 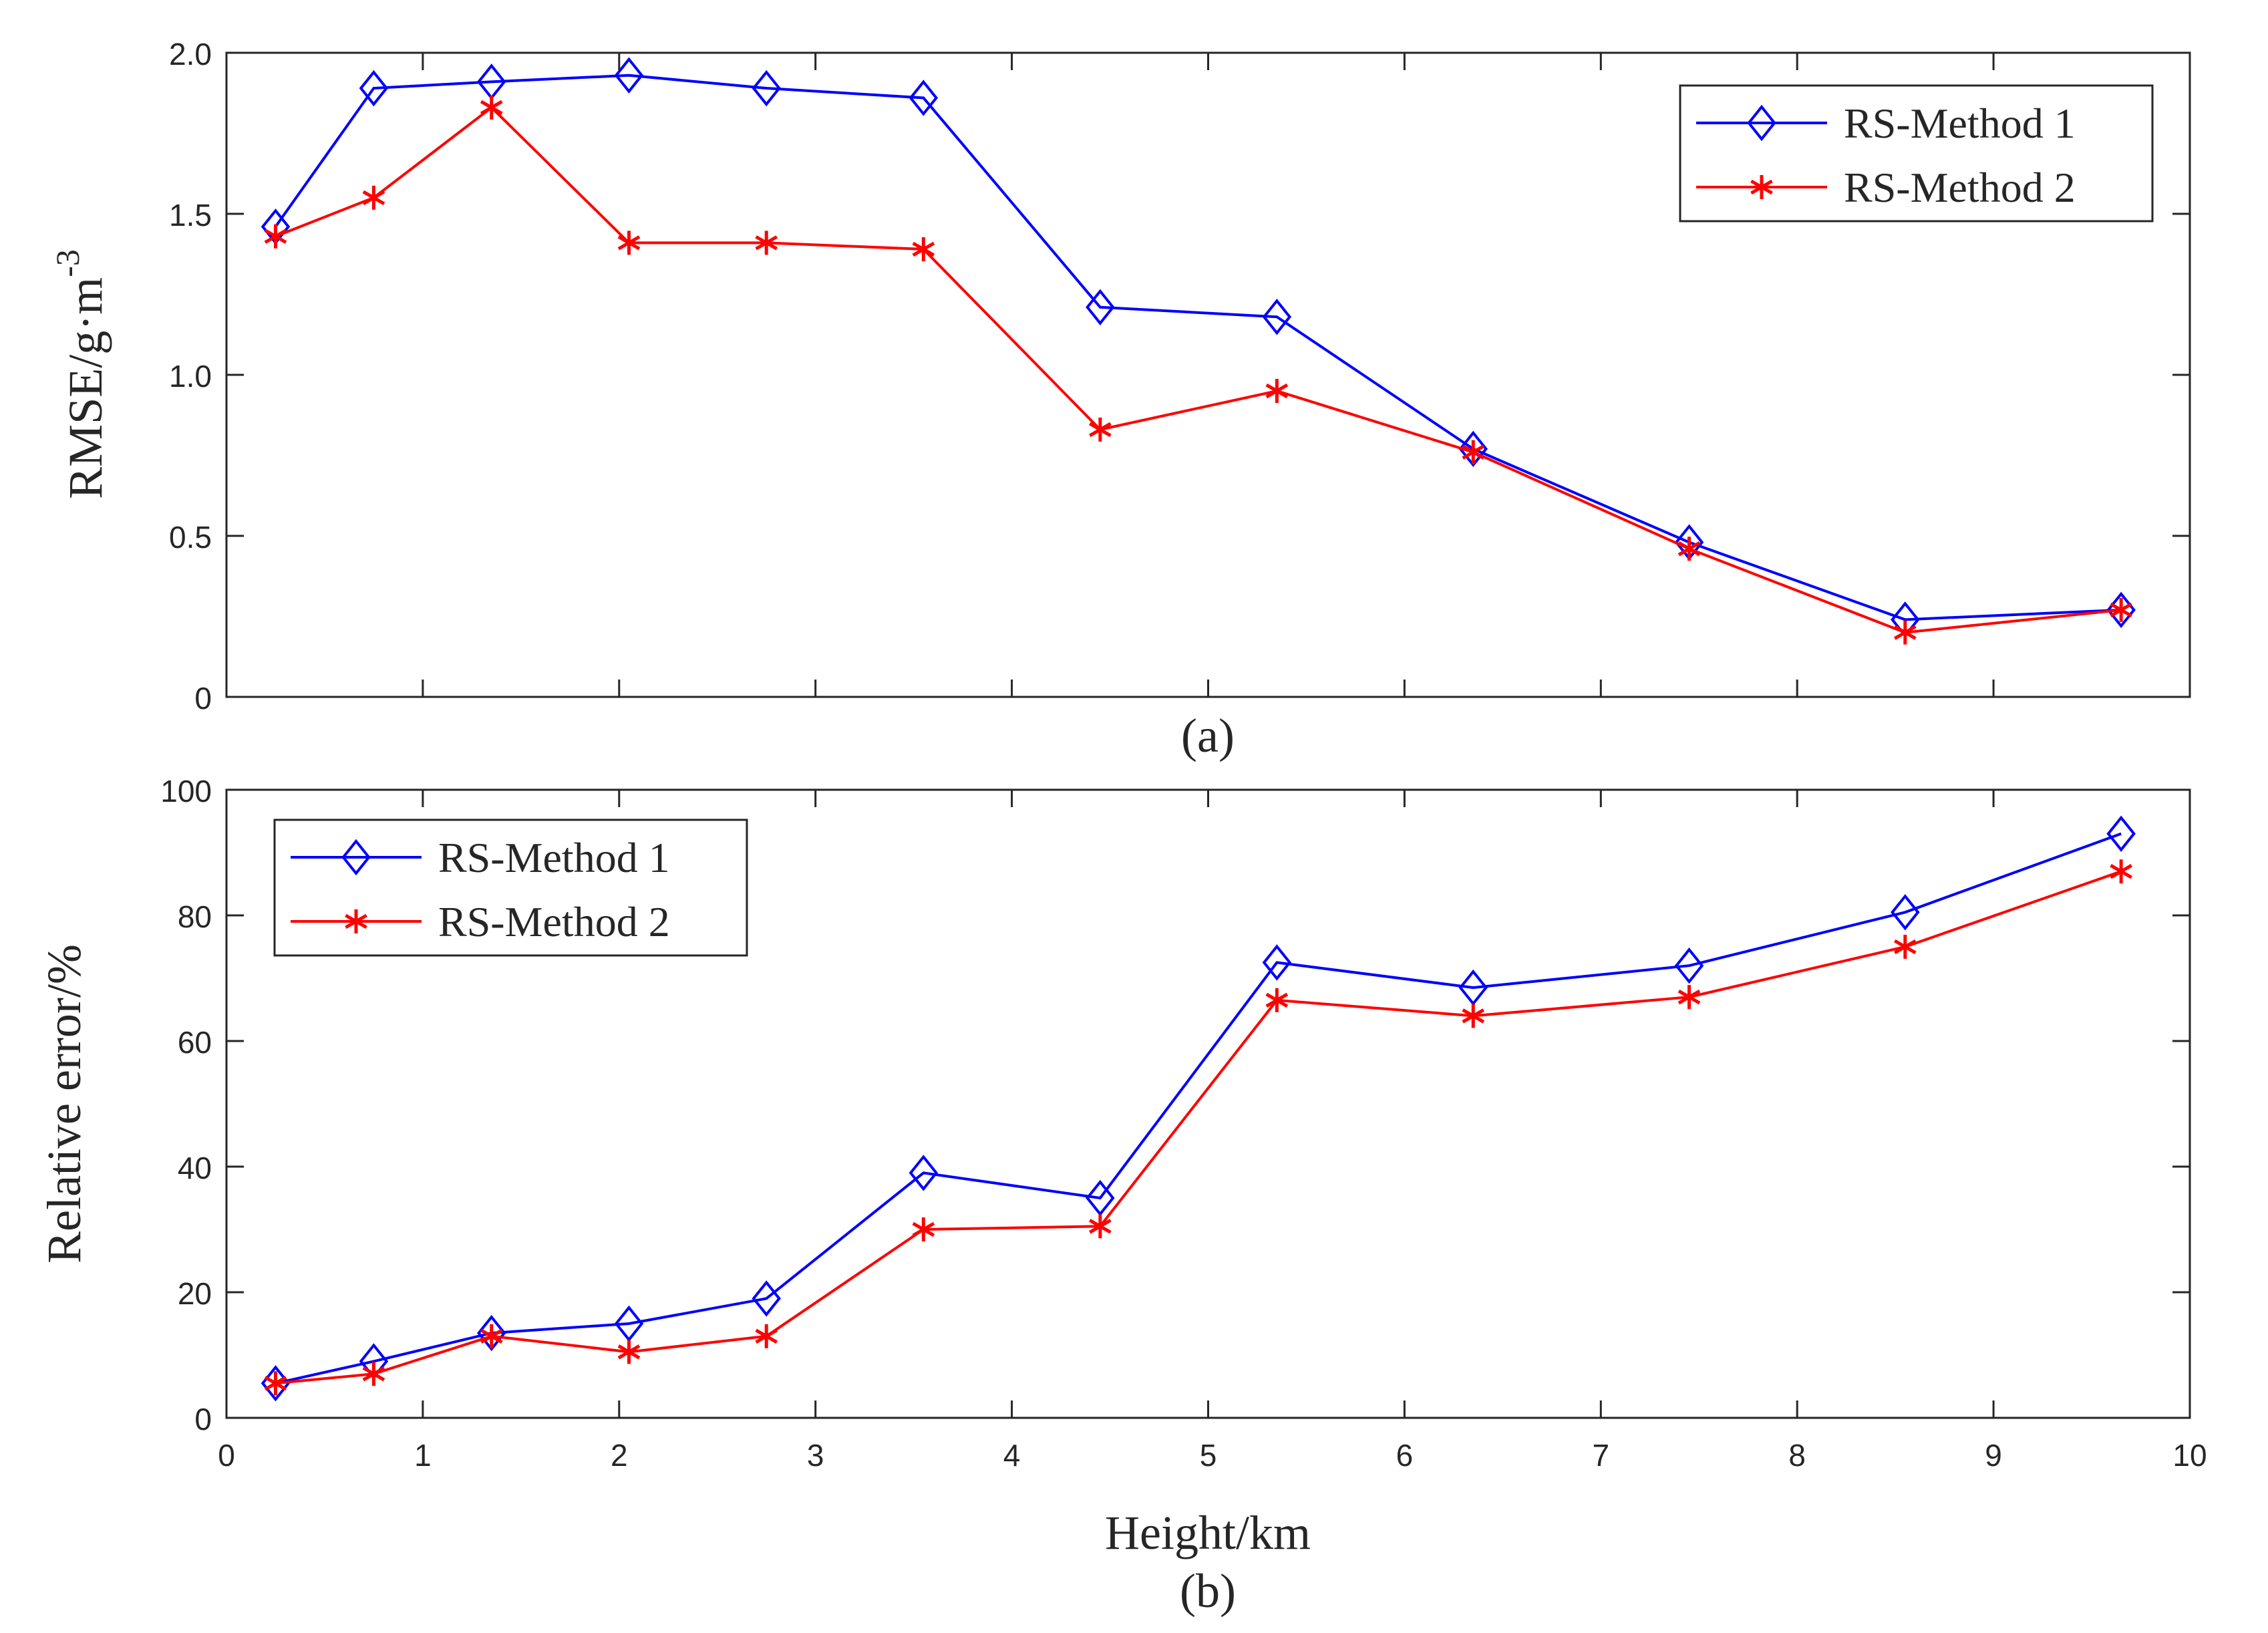 I want to click on x-tick-label: 4, so click(x=1012, y=1455).